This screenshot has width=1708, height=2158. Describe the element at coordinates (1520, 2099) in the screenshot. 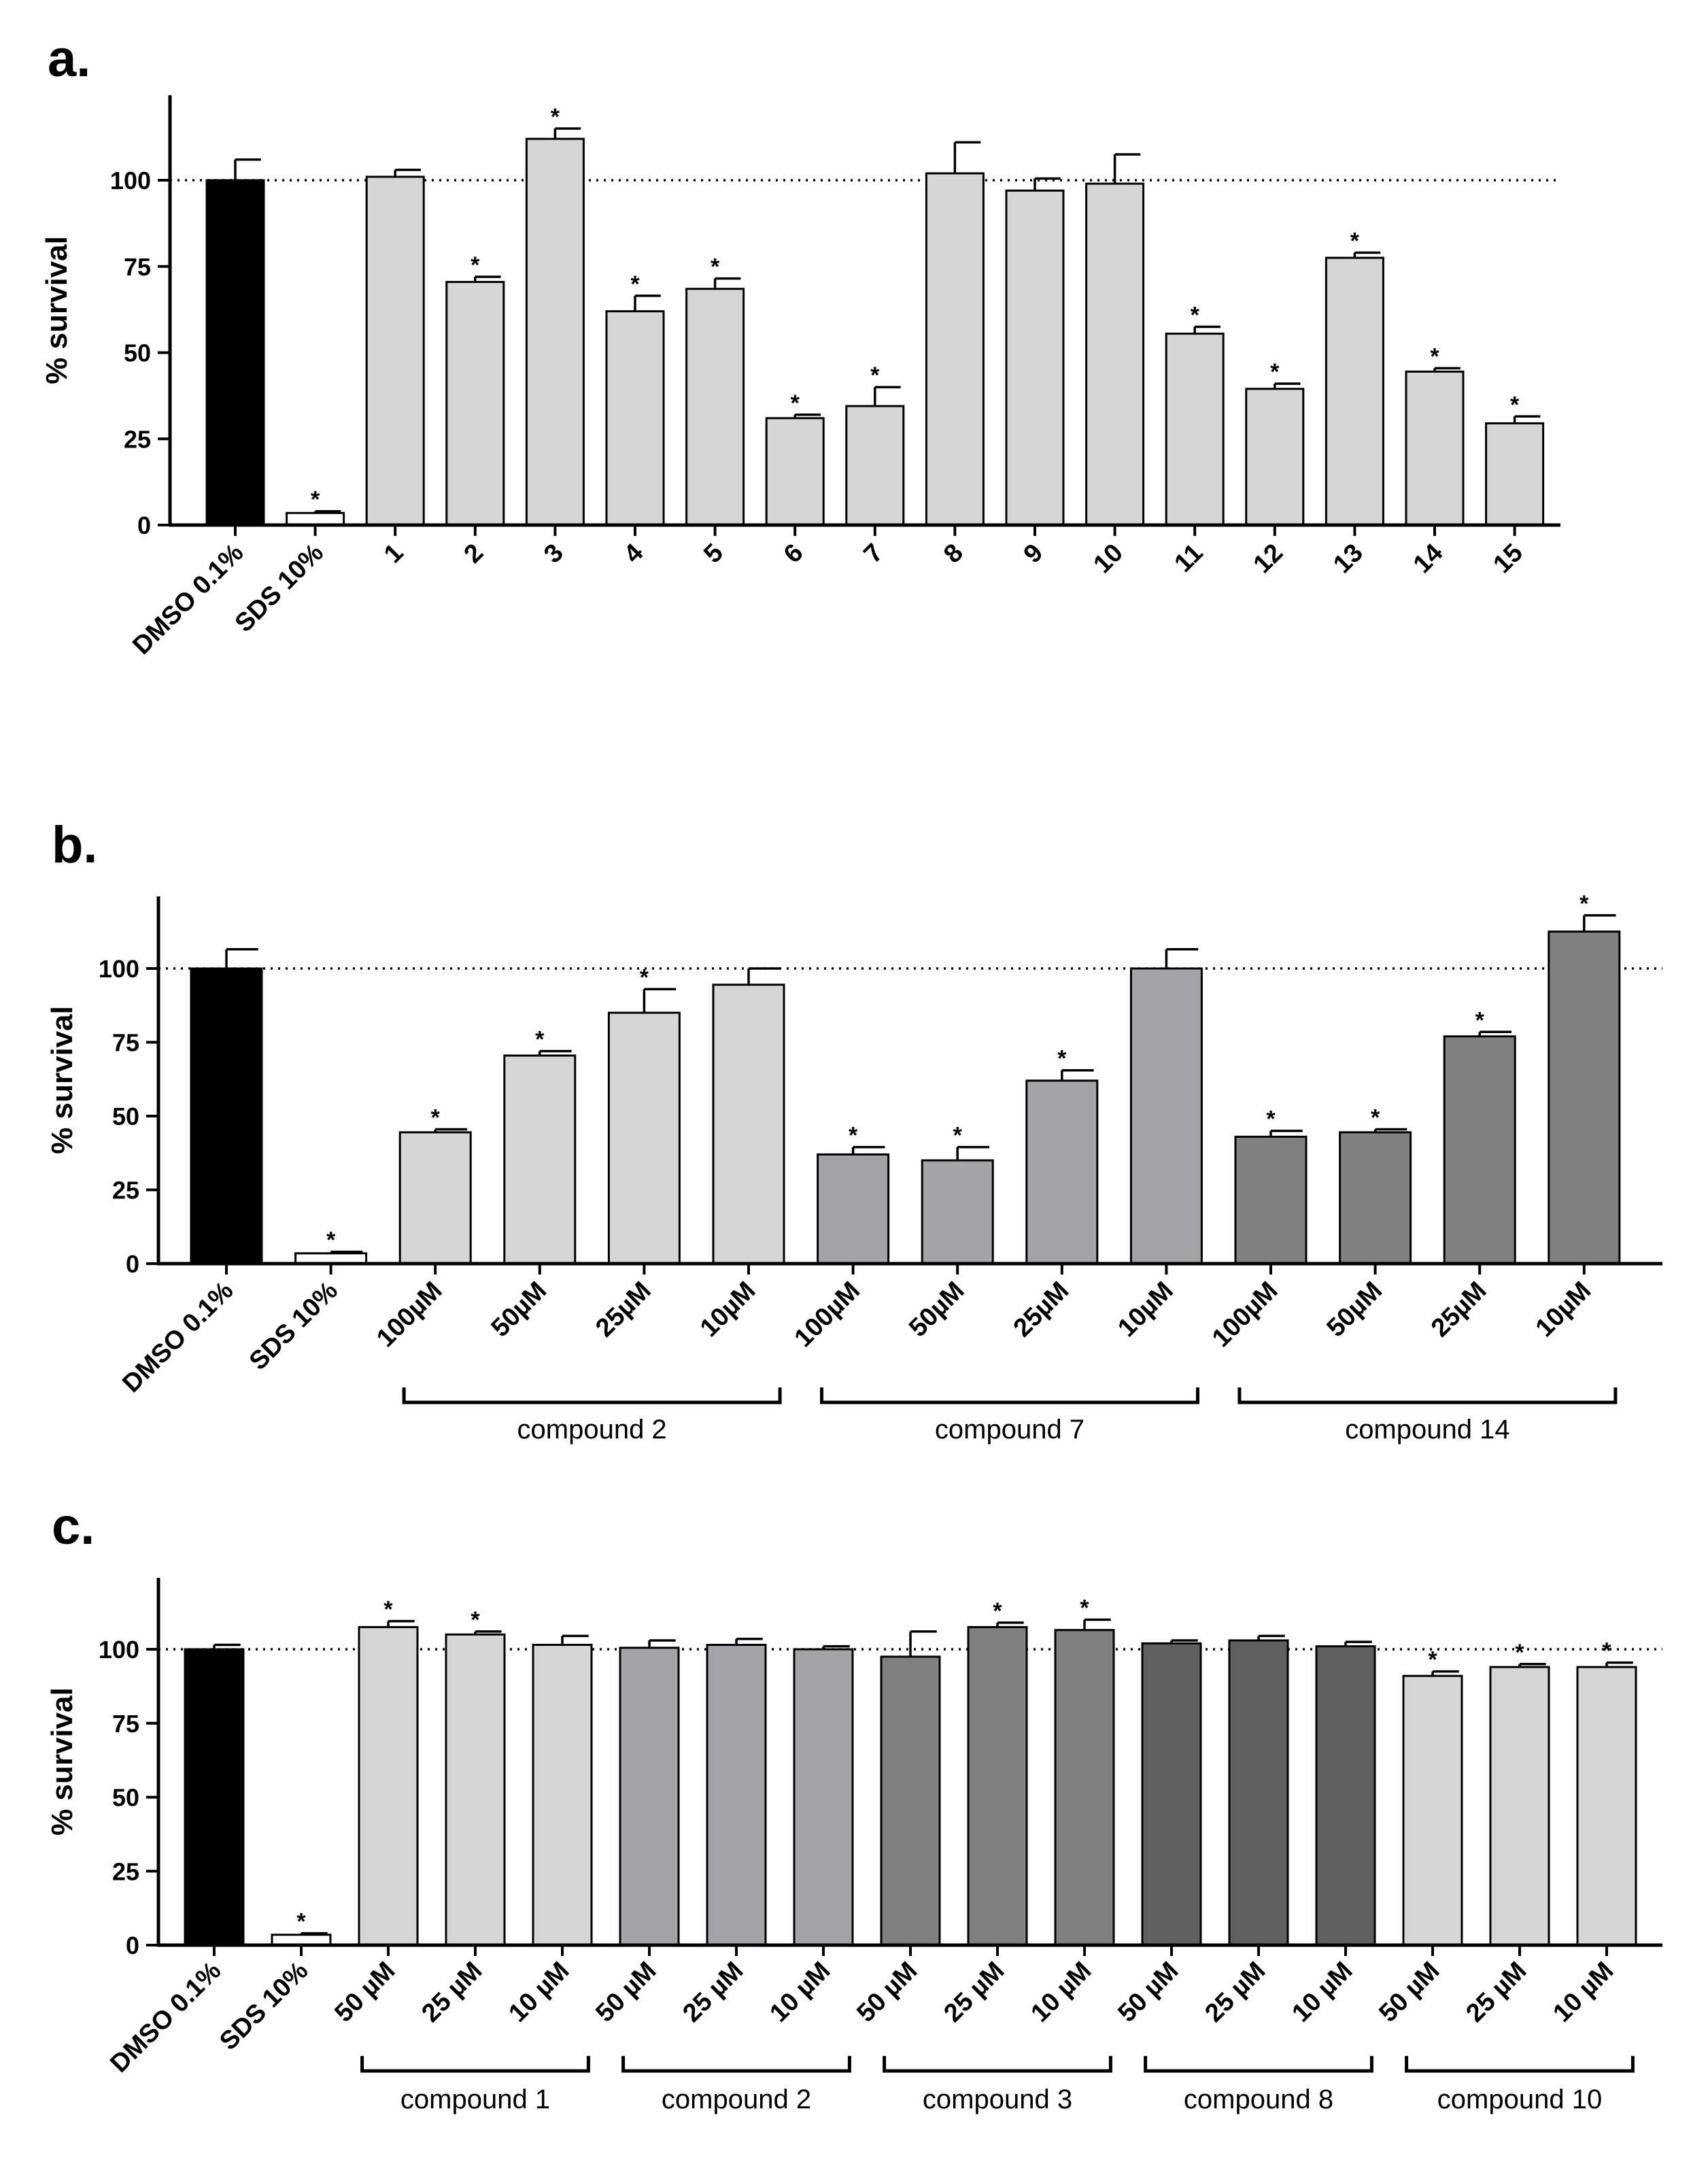

I see `group-label: compound 10` at that location.